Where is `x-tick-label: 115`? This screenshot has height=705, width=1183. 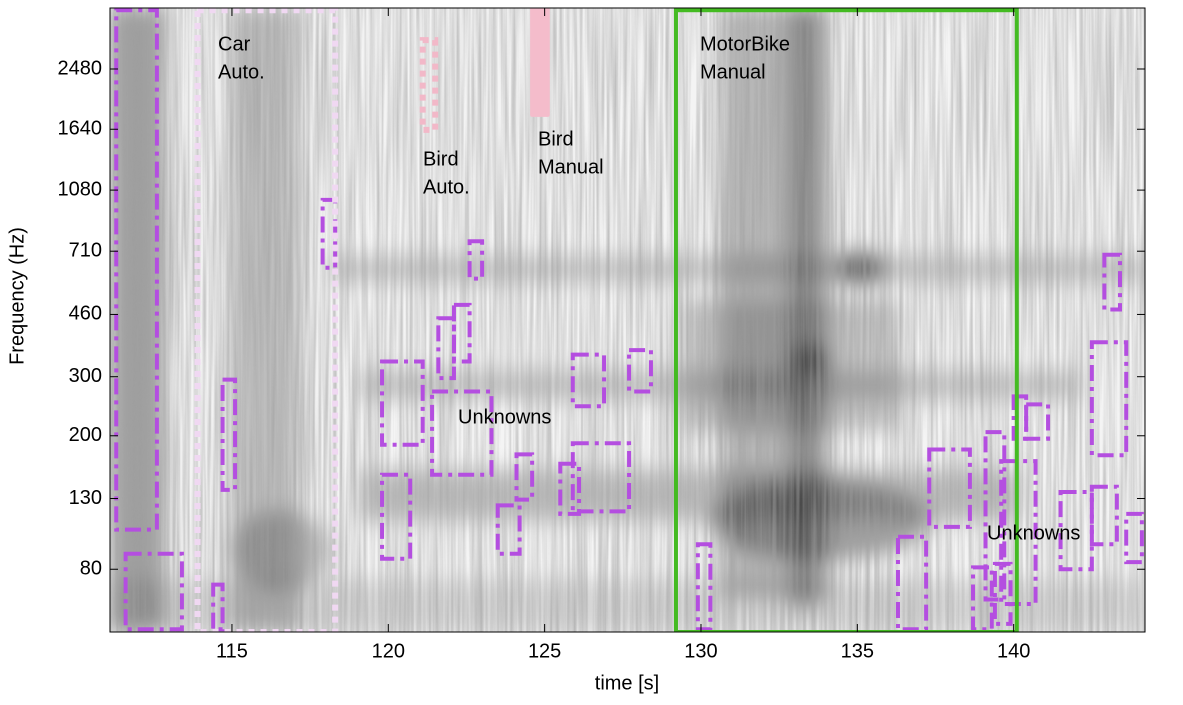
x-tick-label: 115 is located at coordinates (232, 651).